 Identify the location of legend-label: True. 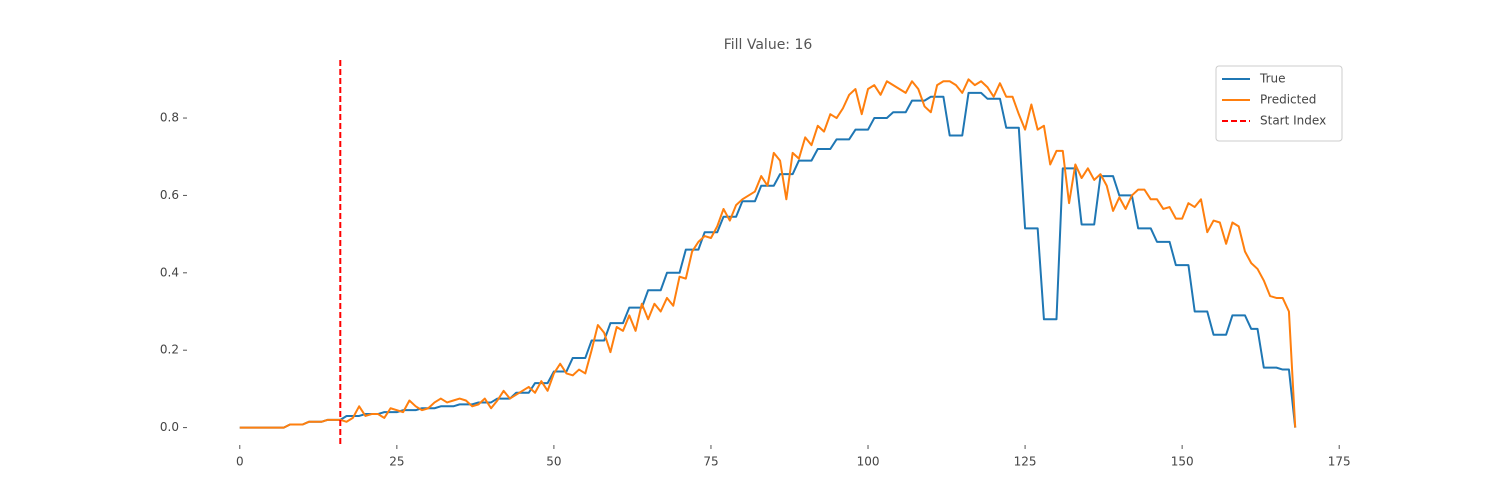
(1272, 79).